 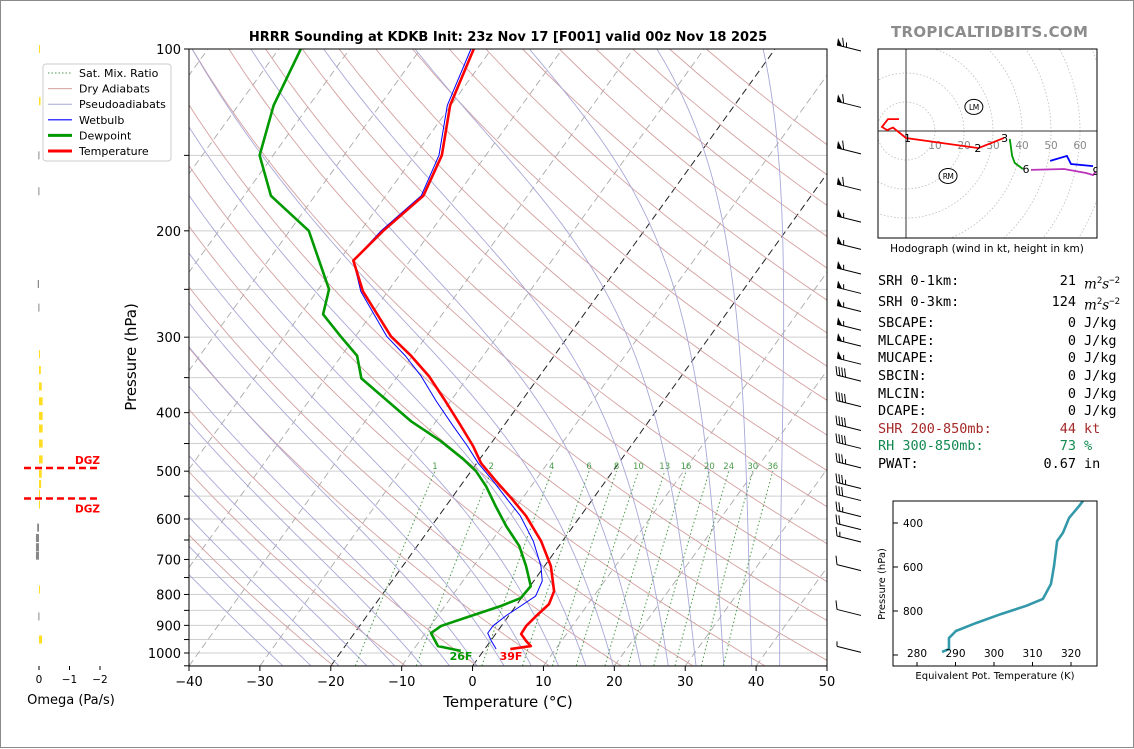 I want to click on x-tick-label: 20, so click(x=614, y=682).